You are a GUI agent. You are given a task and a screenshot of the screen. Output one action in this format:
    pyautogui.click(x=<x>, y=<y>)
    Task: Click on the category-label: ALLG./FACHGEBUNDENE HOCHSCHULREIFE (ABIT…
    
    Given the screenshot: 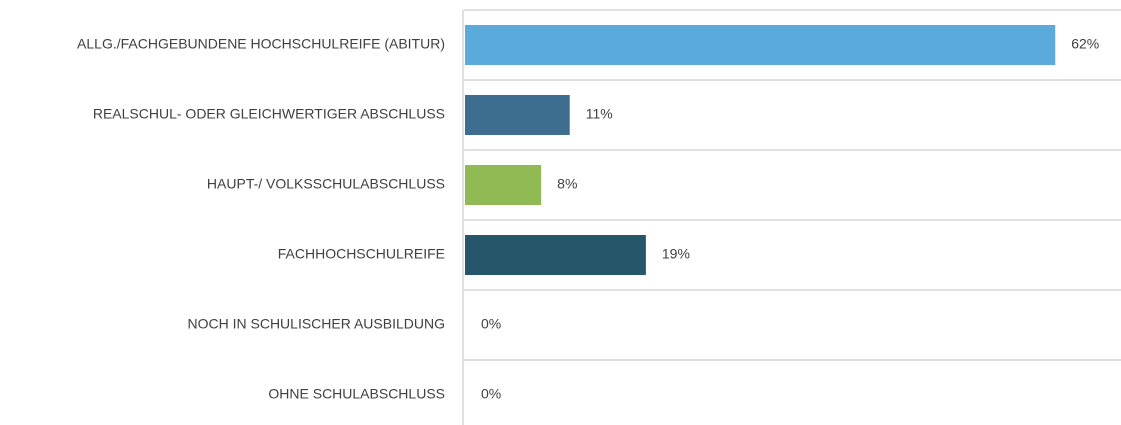 What is the action you would take?
    pyautogui.click(x=261, y=44)
    